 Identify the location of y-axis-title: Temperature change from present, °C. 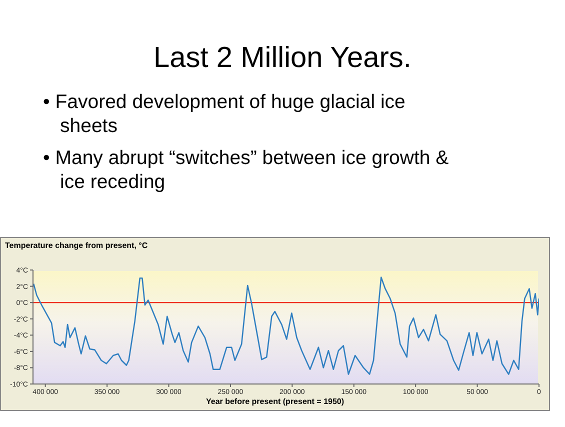
(76, 245).